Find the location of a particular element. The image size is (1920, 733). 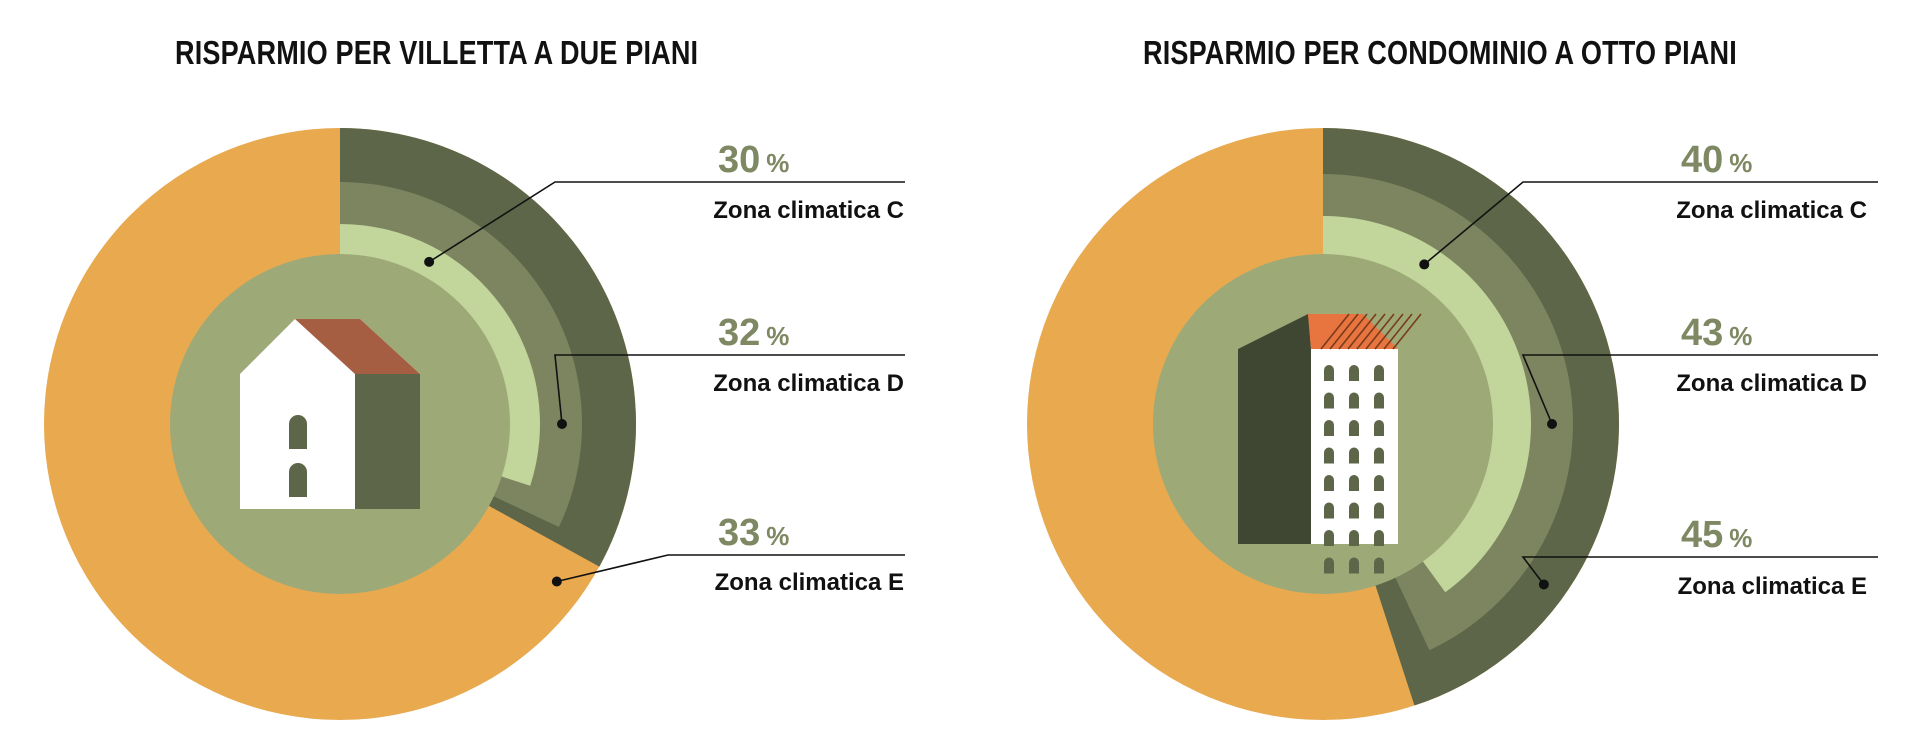

value-label: 30% is located at coordinates (753, 160).